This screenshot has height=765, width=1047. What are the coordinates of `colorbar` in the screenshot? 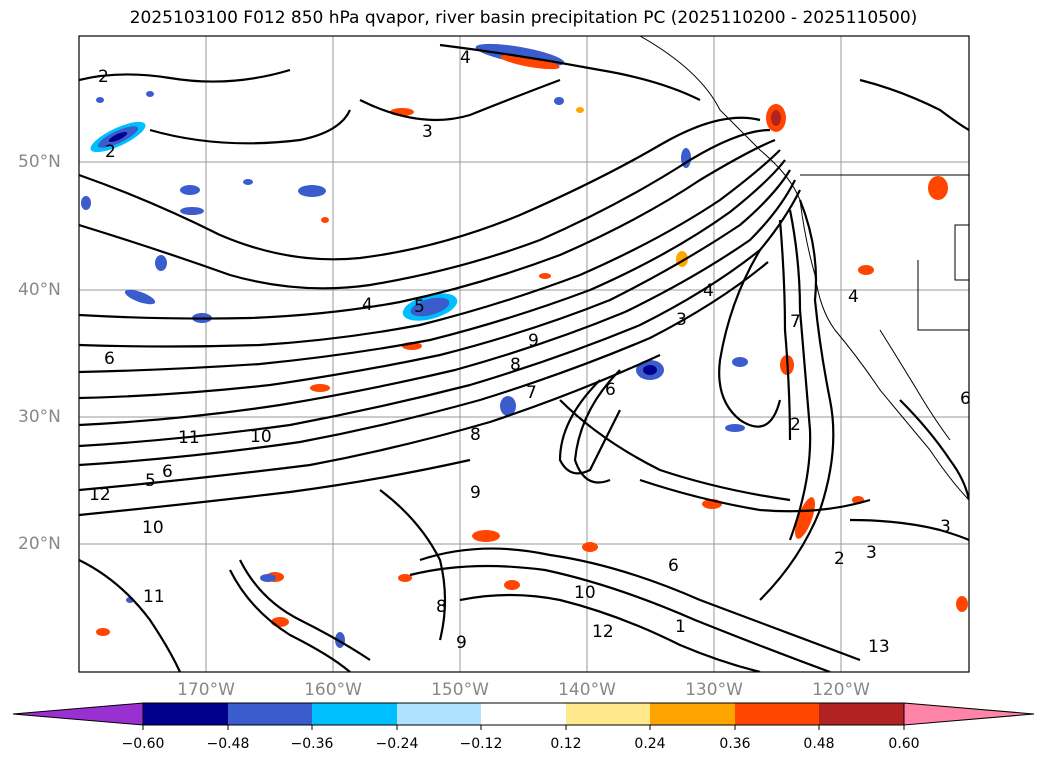 It's located at (523, 716).